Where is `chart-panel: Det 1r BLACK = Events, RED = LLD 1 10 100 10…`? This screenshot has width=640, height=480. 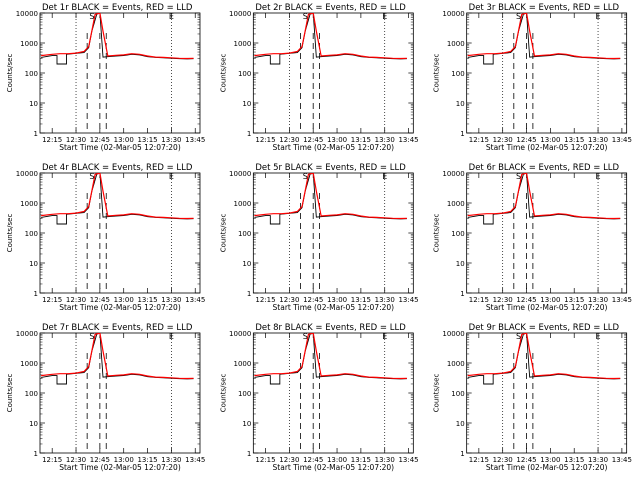 chart-panel: Det 1r BLACK = Events, RED = LLD 1 10 100 10… is located at coordinates (105, 77).